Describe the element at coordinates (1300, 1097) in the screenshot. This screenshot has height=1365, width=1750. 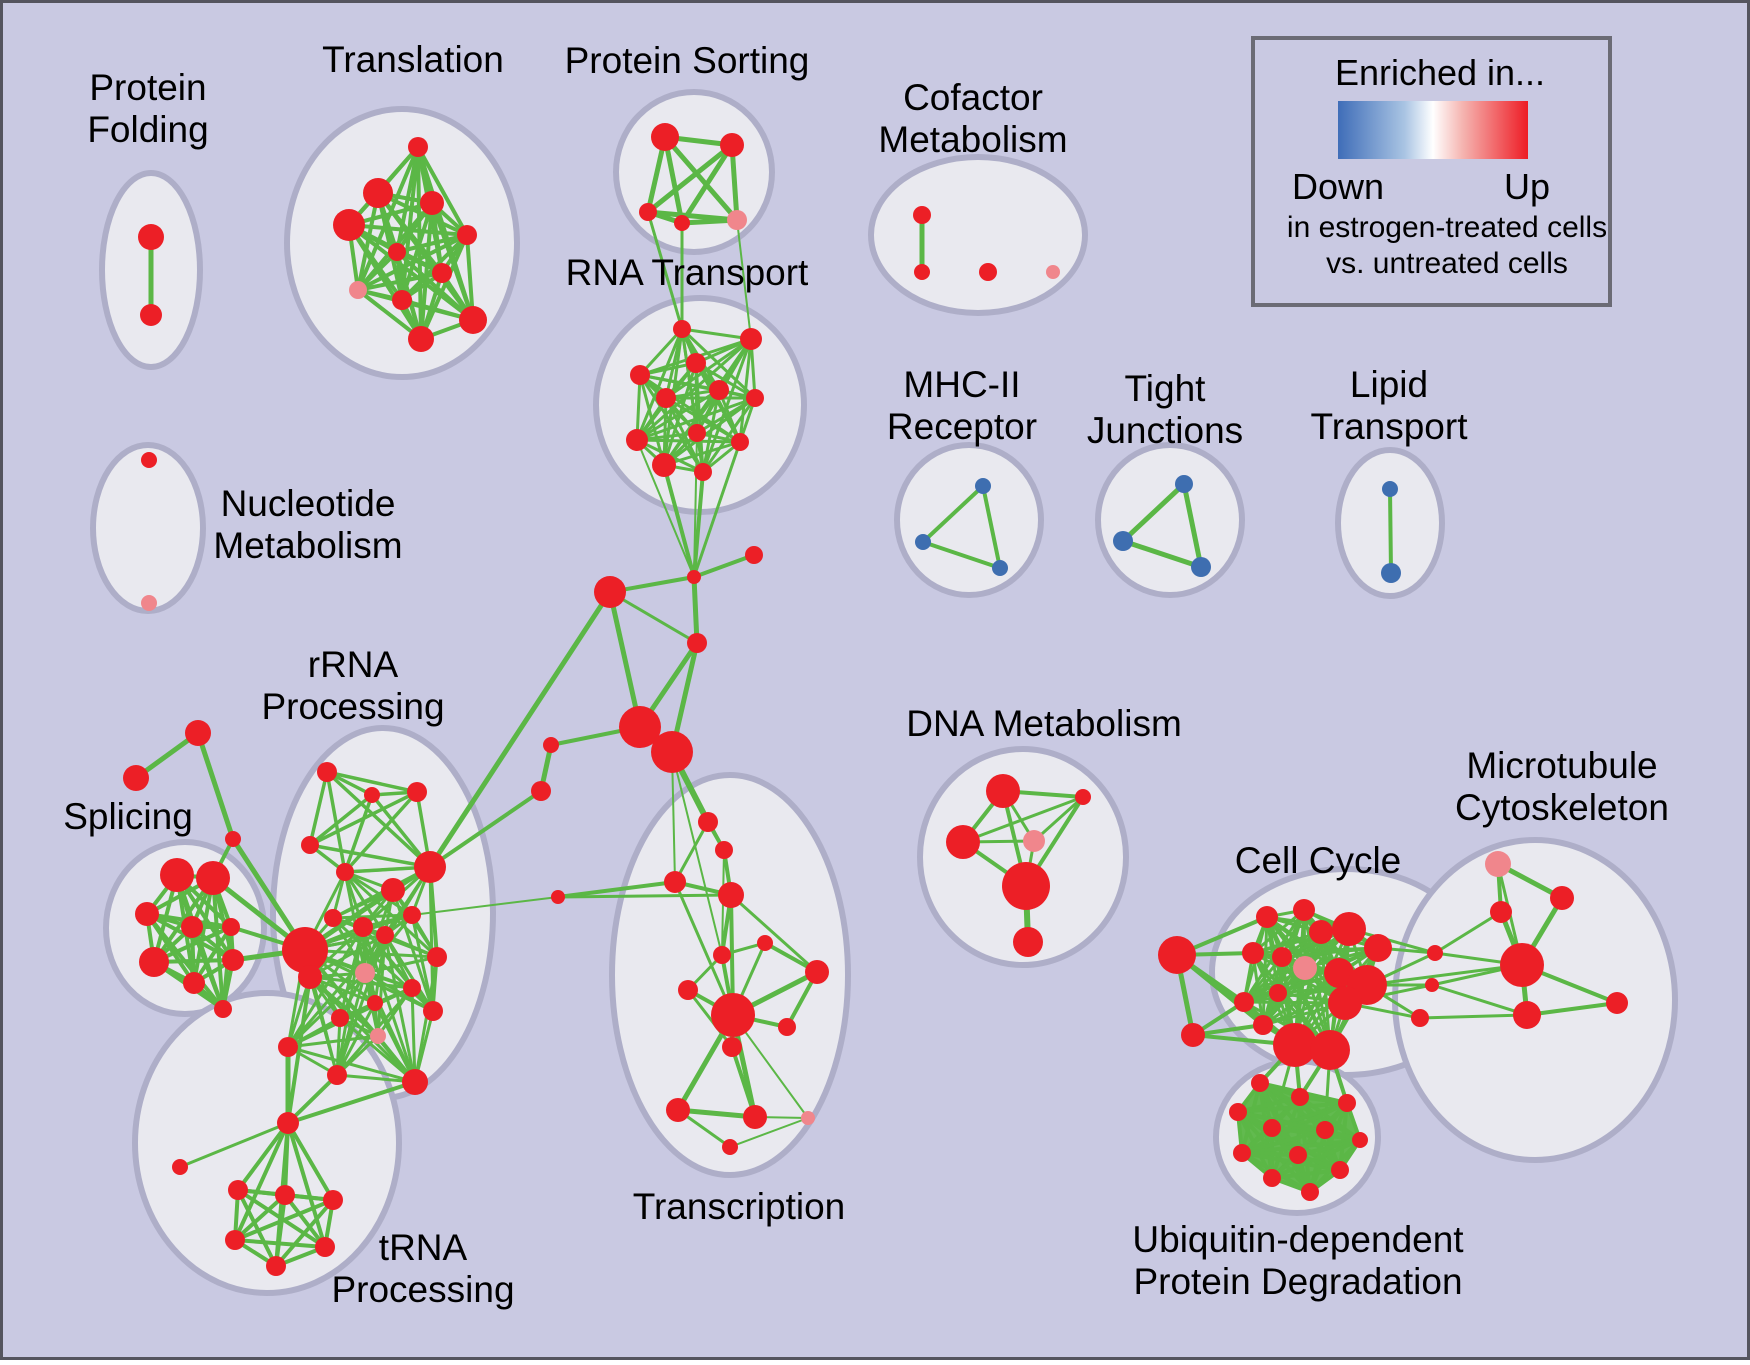
I see `node-ub2` at that location.